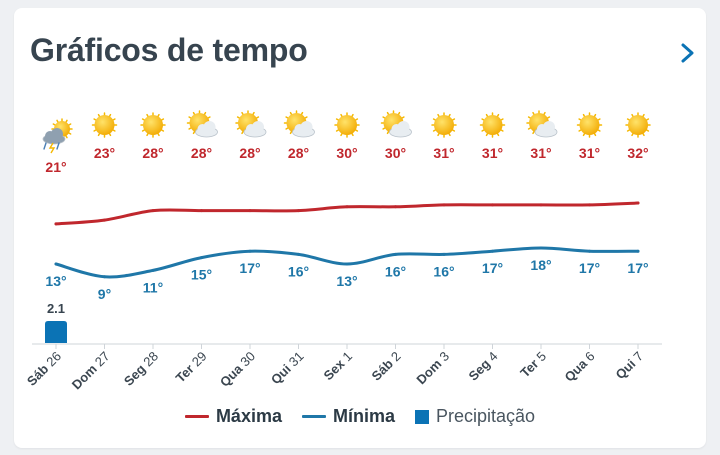 This screenshot has width=720, height=455. What do you see at coordinates (432, 368) in the screenshot?
I see `x-tick-label: Dom 3` at bounding box center [432, 368].